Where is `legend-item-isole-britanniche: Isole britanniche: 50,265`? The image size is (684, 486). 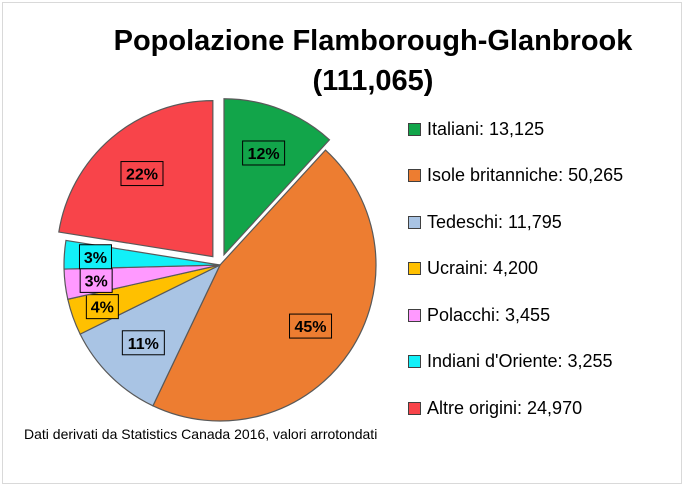 legend-item-isole-britanniche: Isole britanniche: 50,265 is located at coordinates (515, 176).